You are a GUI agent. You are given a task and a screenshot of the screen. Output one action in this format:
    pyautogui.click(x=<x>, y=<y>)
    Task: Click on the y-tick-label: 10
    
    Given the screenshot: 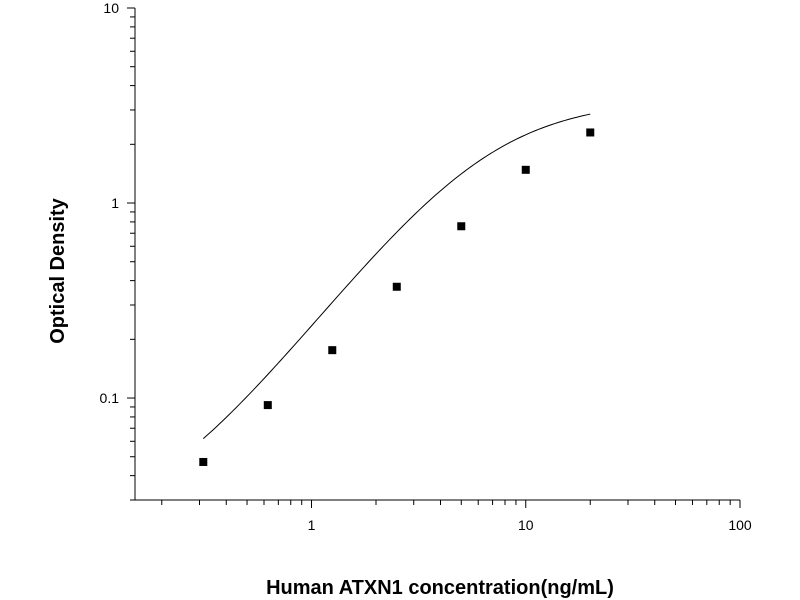 What is the action you would take?
    pyautogui.click(x=111, y=8)
    